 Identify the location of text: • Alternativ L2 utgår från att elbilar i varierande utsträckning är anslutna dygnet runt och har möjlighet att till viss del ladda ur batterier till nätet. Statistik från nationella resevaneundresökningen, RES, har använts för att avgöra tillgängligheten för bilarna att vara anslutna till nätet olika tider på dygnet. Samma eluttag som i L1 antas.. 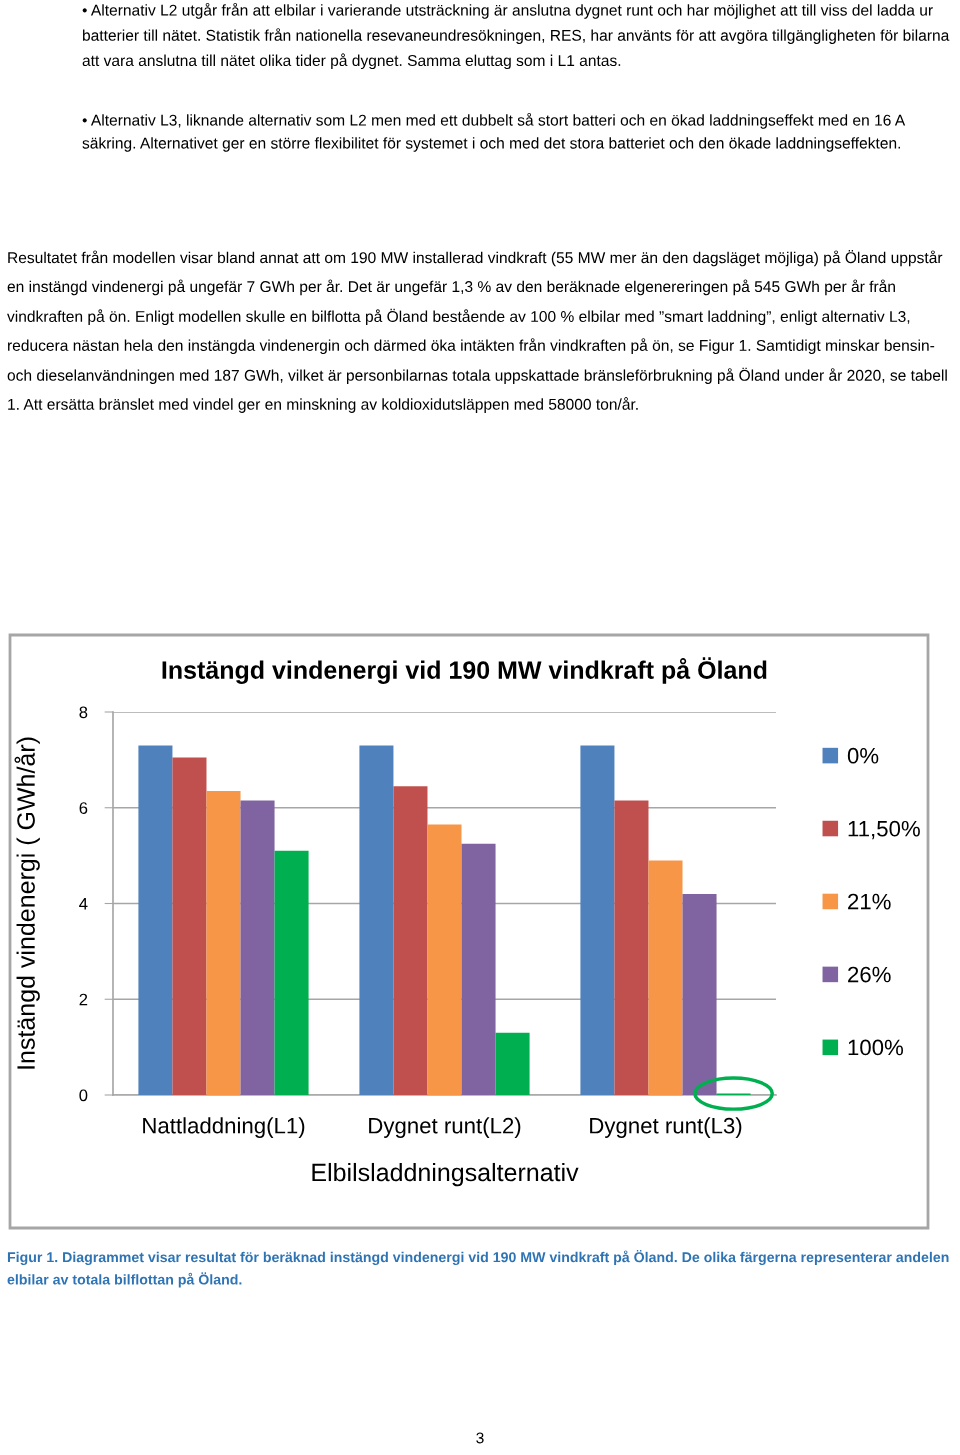
(516, 36).